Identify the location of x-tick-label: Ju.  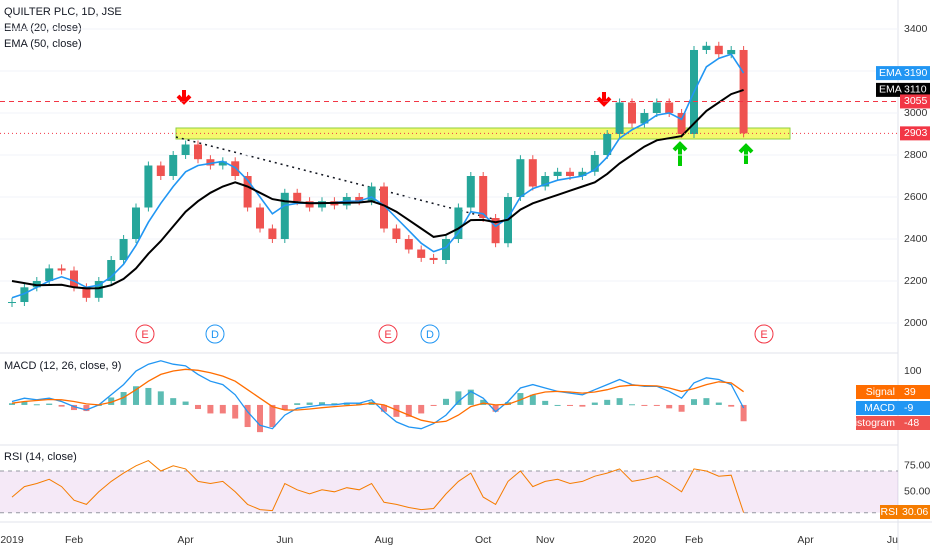
(892, 540).